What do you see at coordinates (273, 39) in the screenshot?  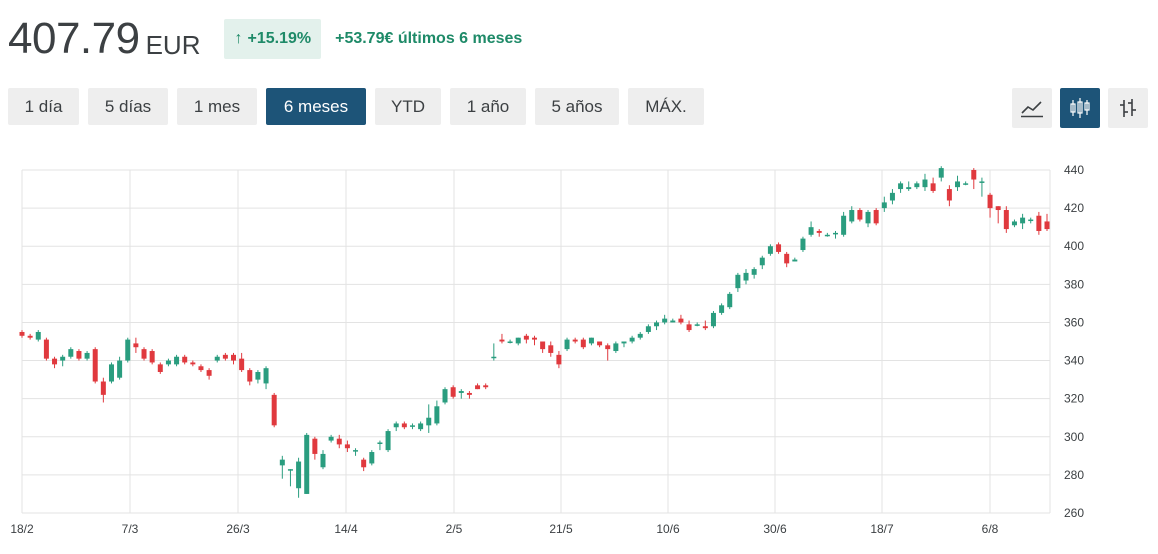 I see `change-percent-badge: ↑ +15.19%` at bounding box center [273, 39].